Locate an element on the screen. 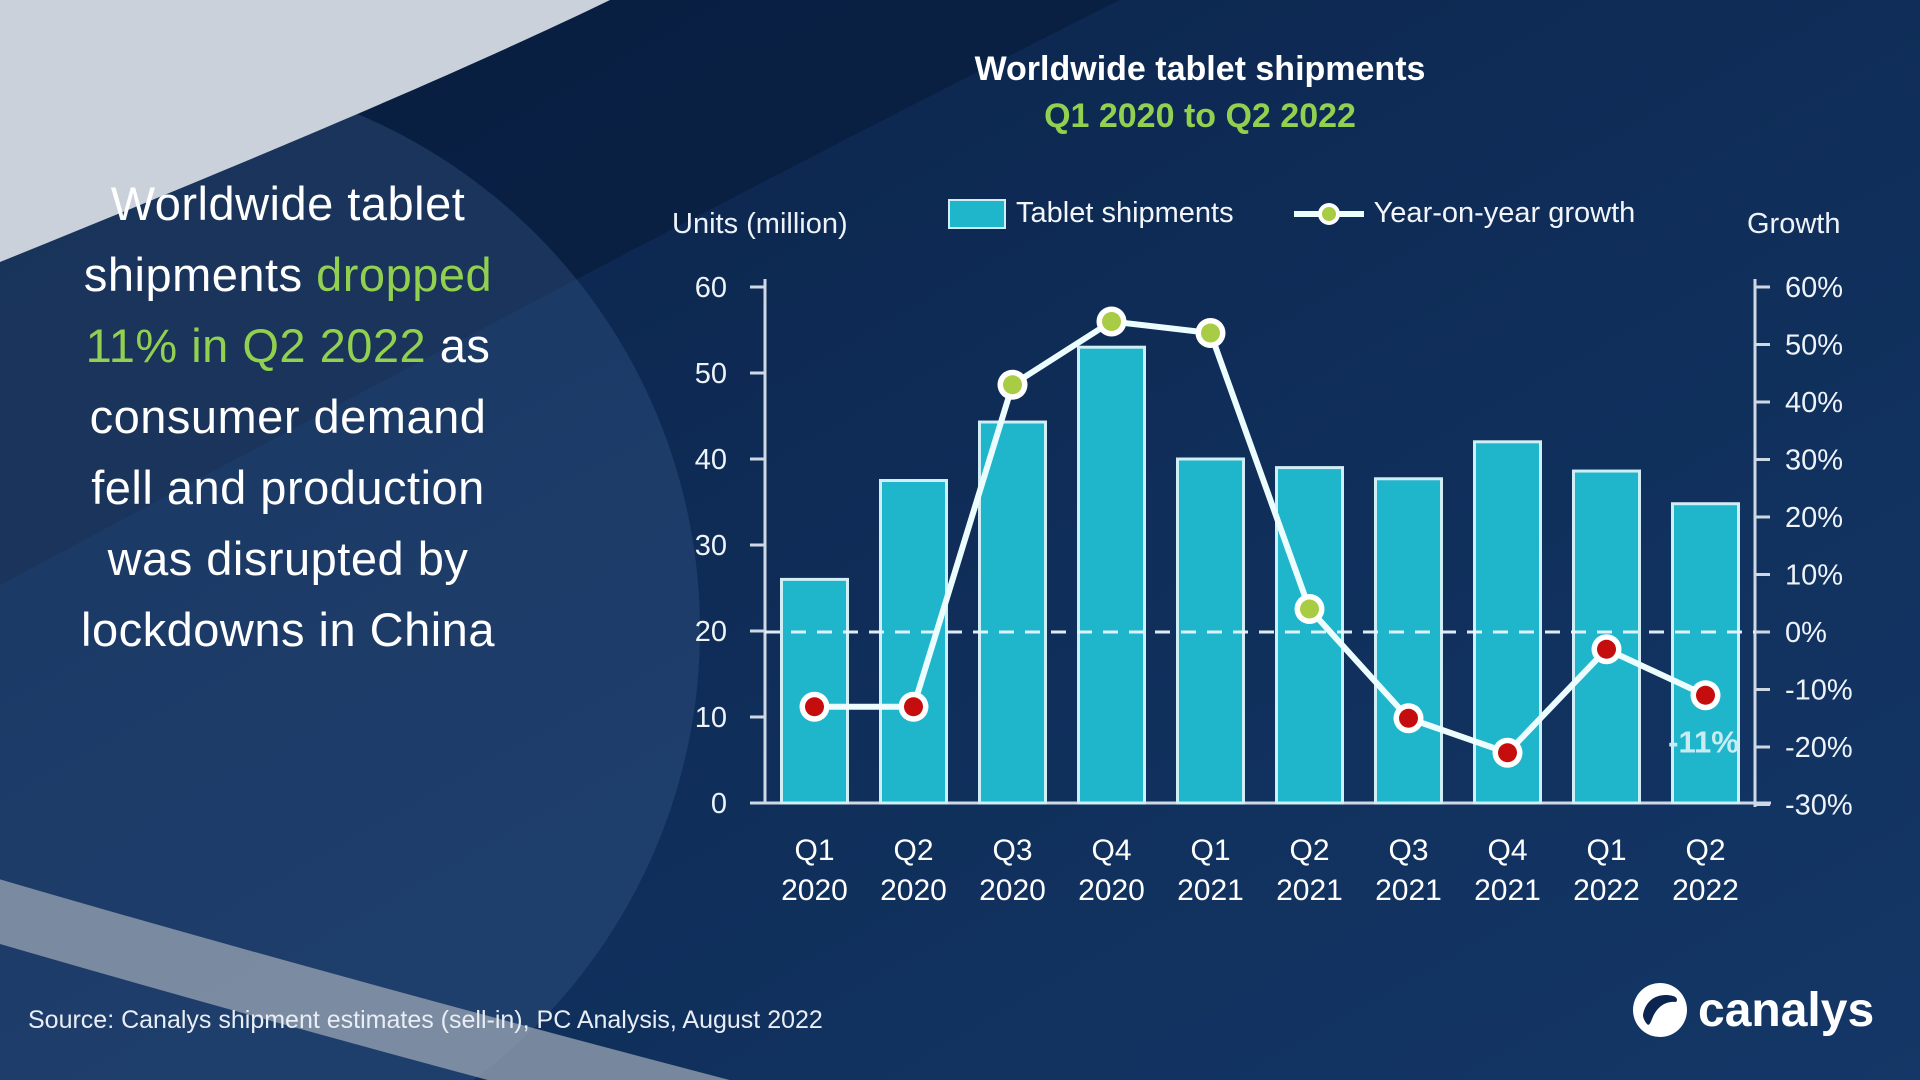  canalys-logo: canalys is located at coordinates (1753, 1010).